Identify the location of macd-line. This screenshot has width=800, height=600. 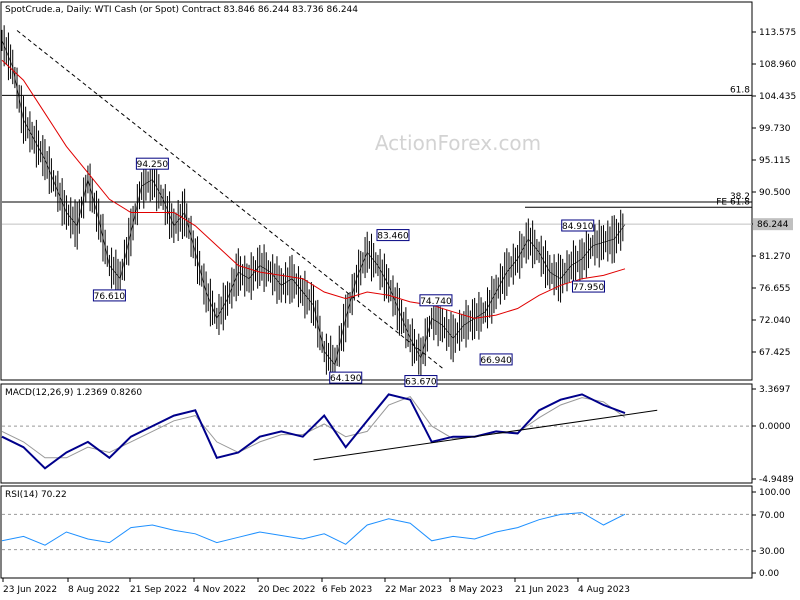
(313, 431).